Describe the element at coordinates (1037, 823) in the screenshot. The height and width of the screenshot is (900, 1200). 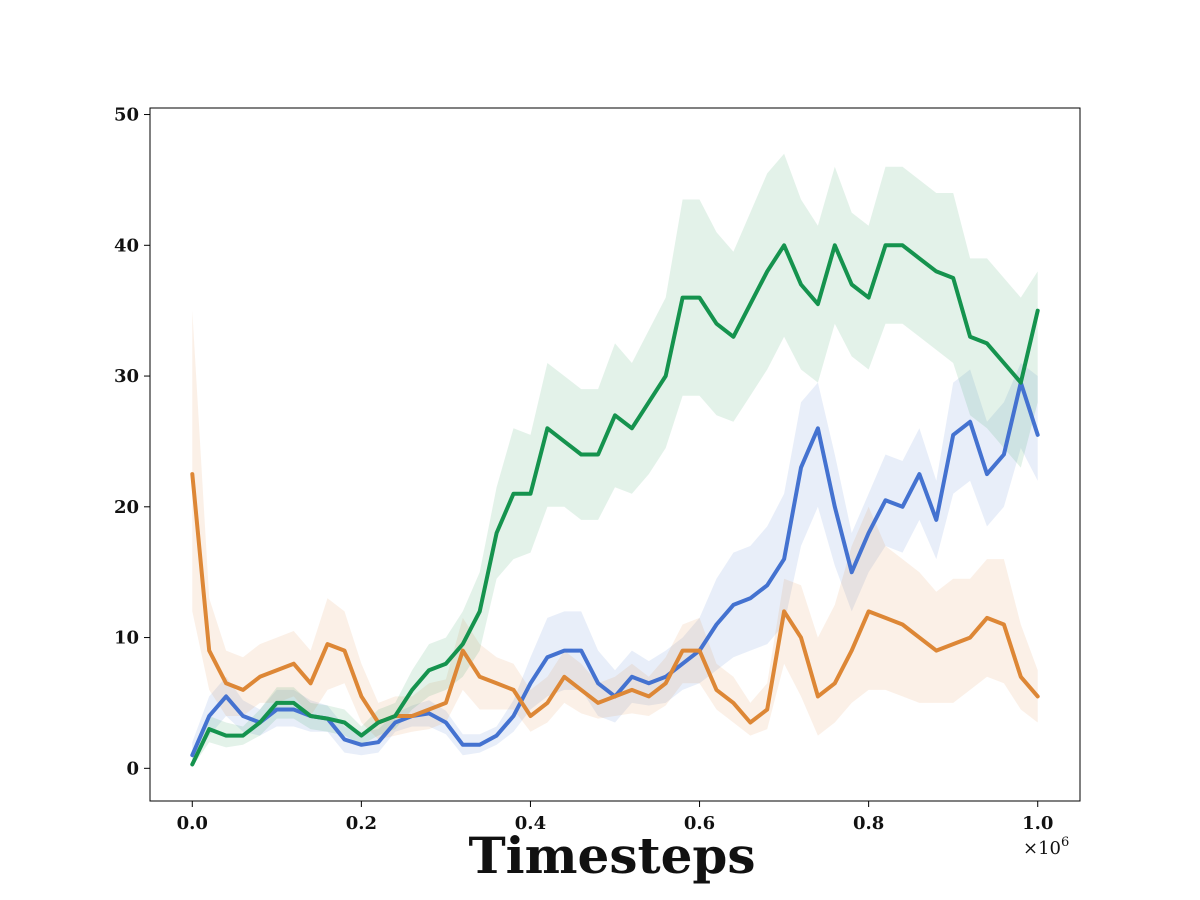
I see `x-tick-label: 1.0` at that location.